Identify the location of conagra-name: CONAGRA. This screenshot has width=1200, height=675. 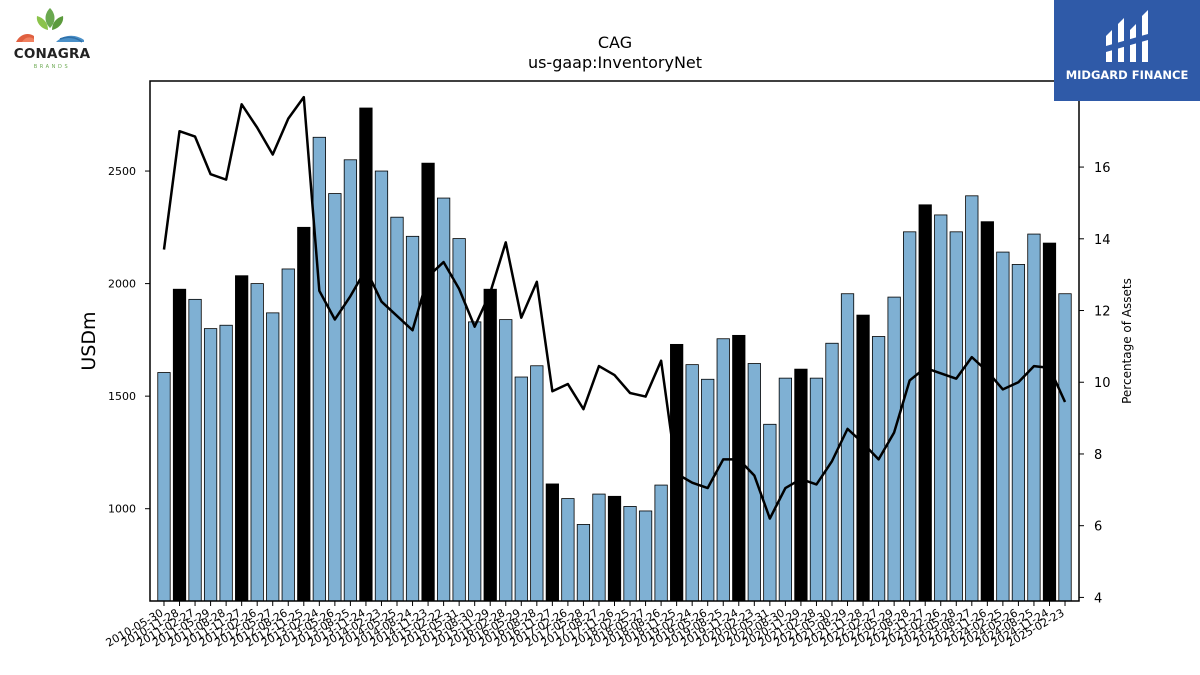
(52, 54).